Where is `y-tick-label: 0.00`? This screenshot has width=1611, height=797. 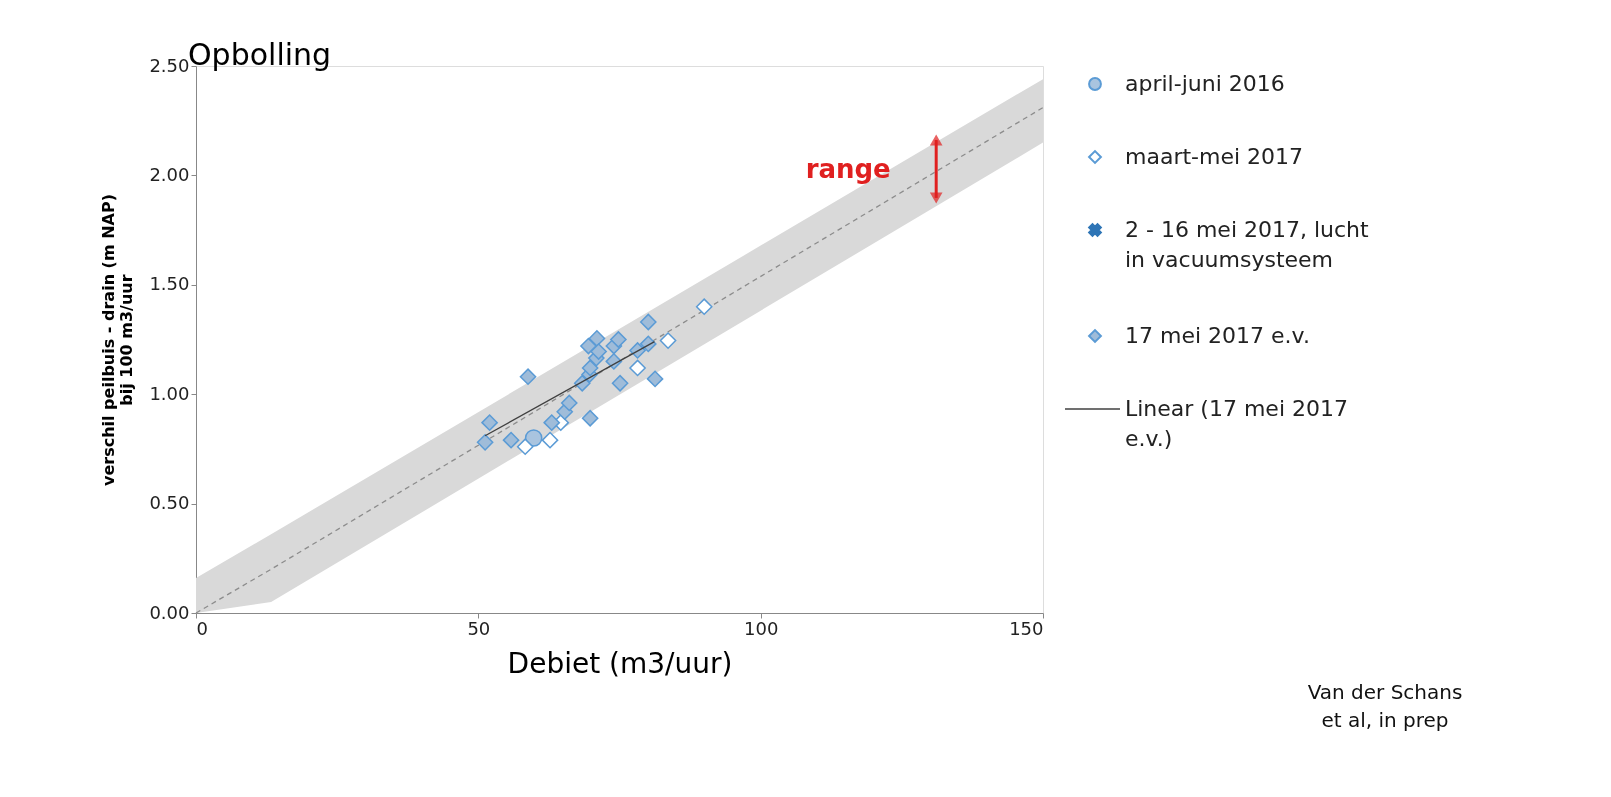
y-tick-label: 0.00 is located at coordinates (169, 612).